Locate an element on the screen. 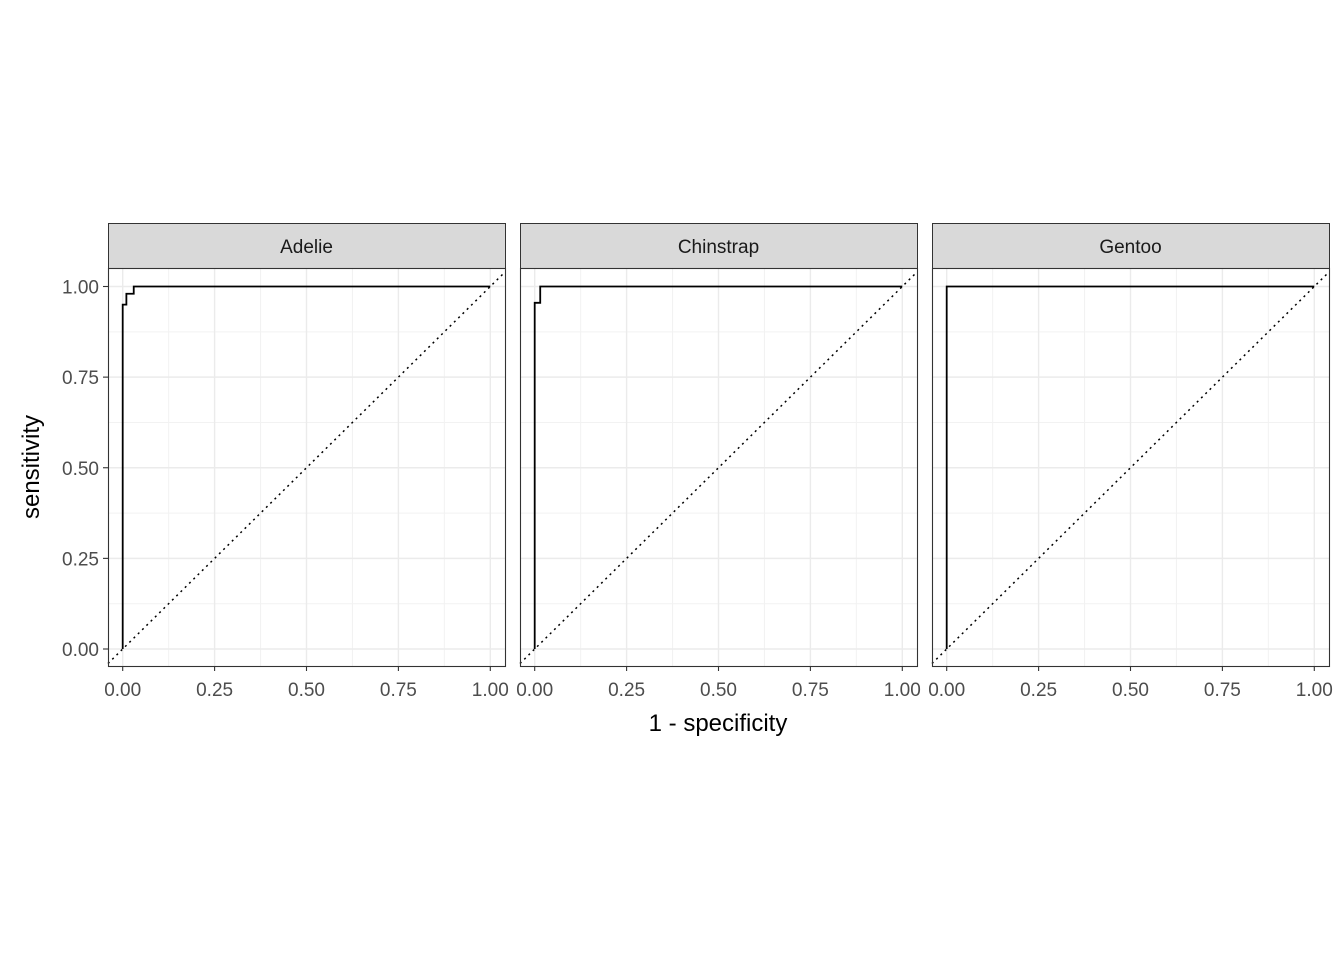  x-axis-title: 1 - specificity is located at coordinates (718, 723).